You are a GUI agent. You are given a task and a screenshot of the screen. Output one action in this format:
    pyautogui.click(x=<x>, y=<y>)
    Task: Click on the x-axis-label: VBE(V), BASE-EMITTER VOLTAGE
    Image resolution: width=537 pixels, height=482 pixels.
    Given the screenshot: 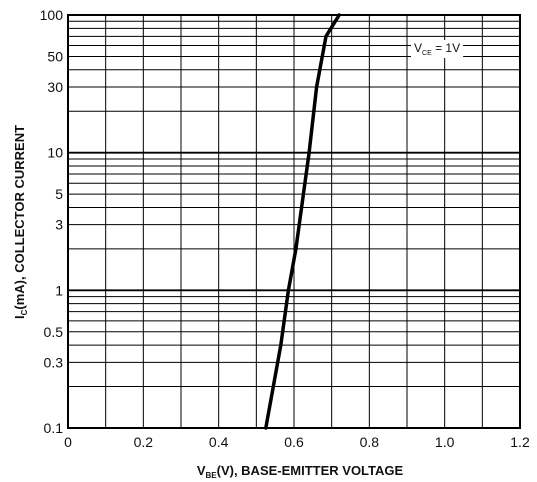 What is the action you would take?
    pyautogui.click(x=300, y=471)
    